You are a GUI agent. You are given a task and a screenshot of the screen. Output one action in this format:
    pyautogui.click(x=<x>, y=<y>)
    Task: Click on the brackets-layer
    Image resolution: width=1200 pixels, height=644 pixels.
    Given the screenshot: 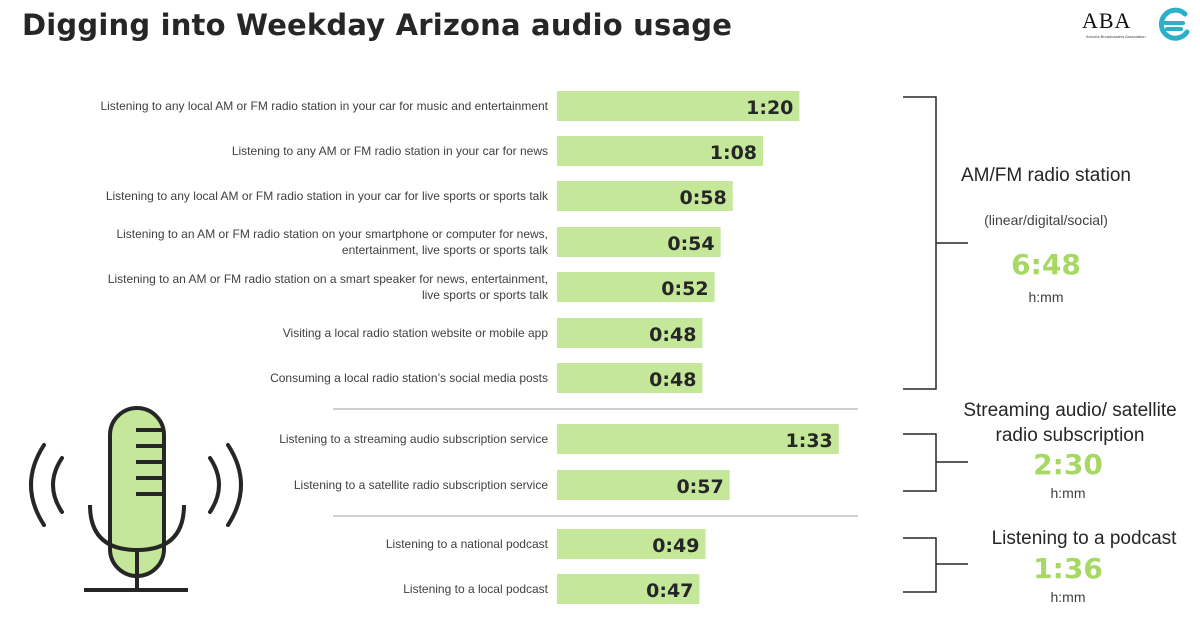 What is the action you would take?
    pyautogui.click(x=935, y=344)
    